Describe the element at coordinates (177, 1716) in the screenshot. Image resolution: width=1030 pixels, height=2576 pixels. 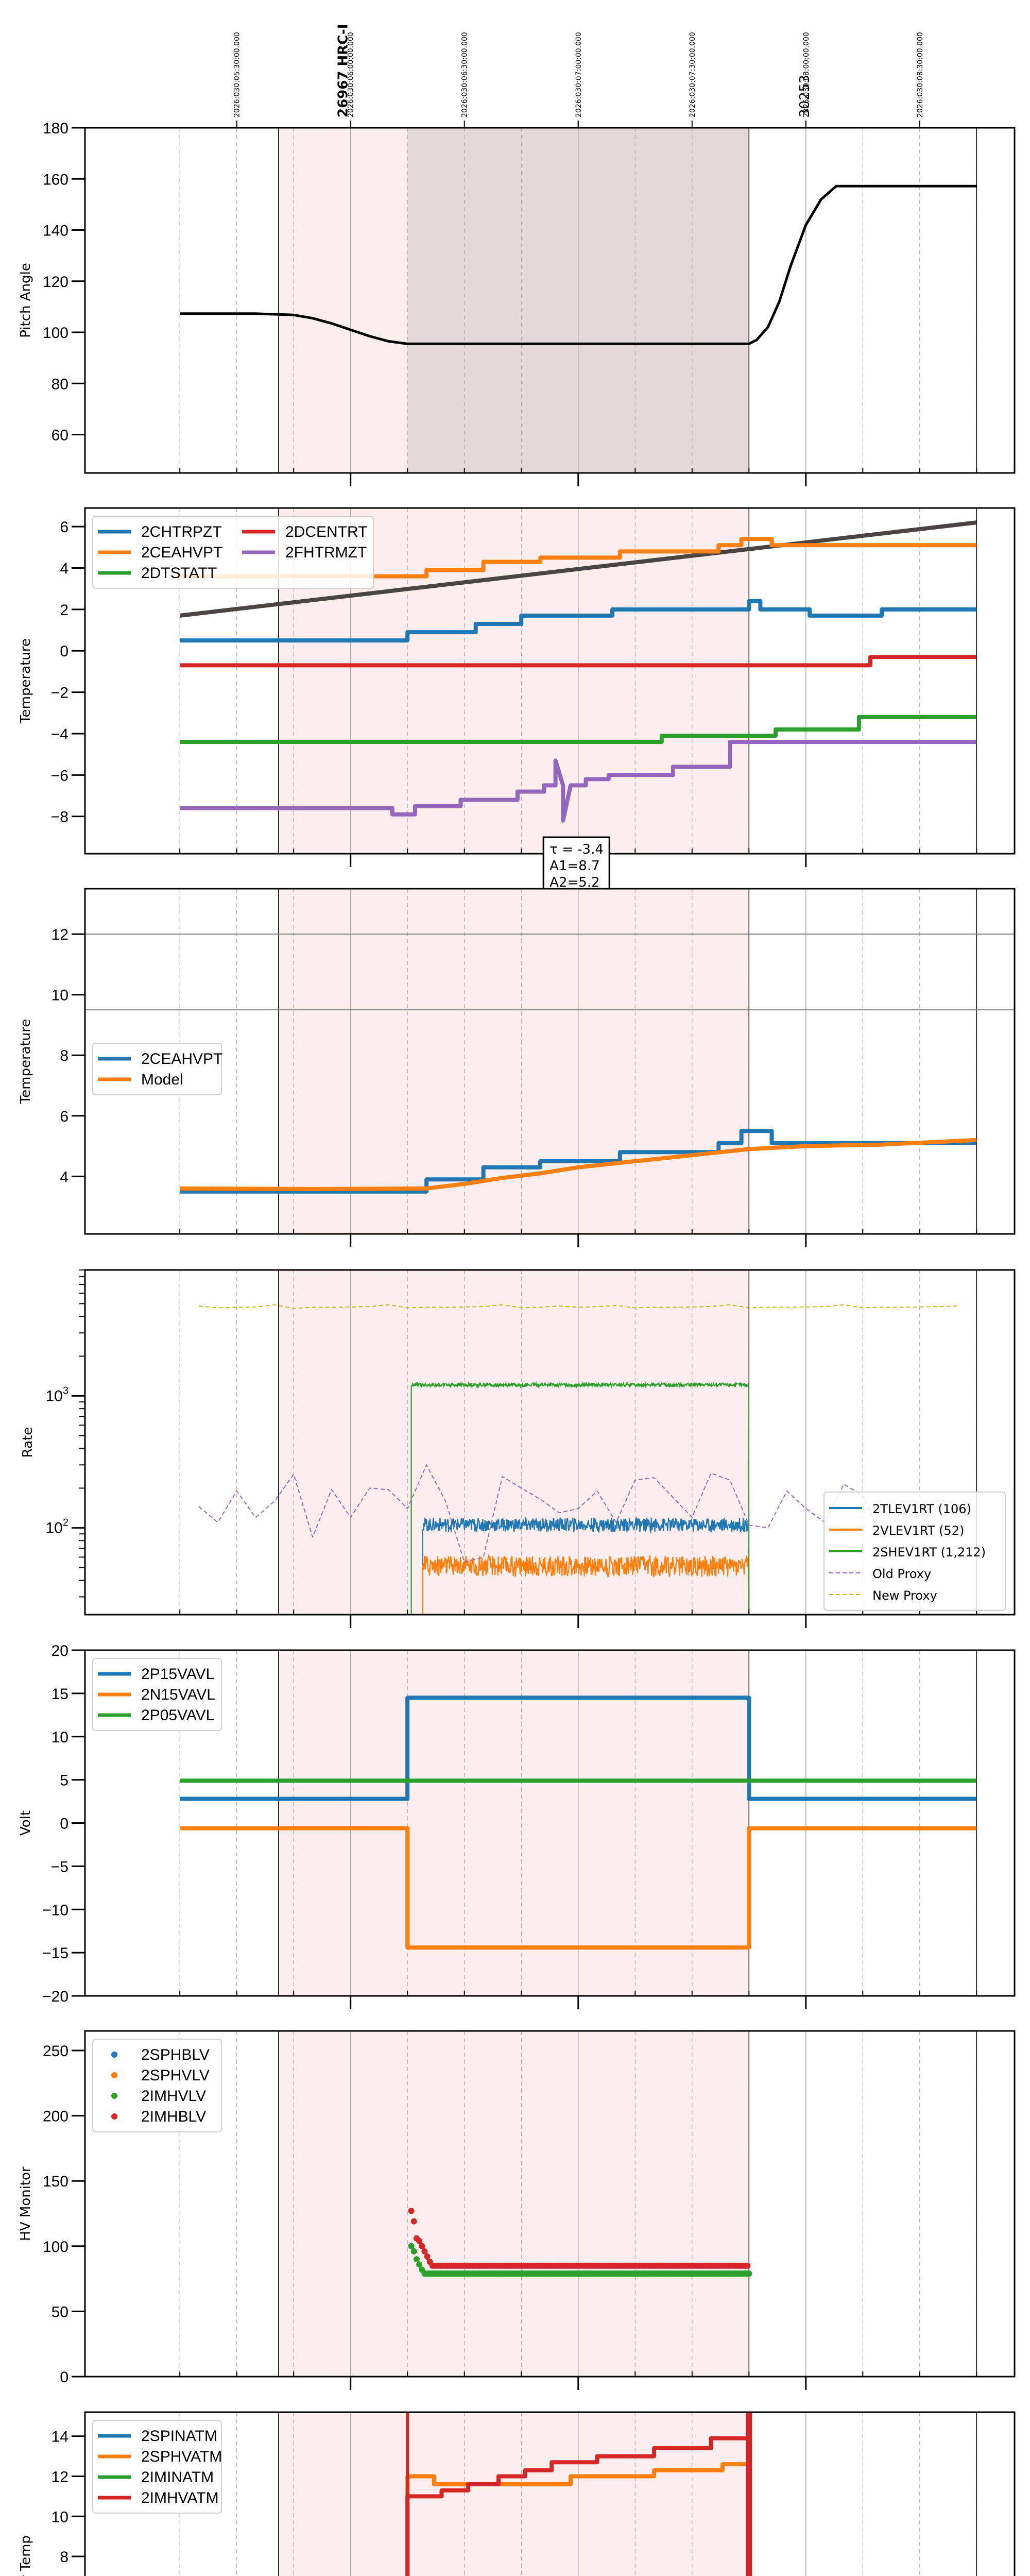
I see `legend-label: 2P05VAVL` at that location.